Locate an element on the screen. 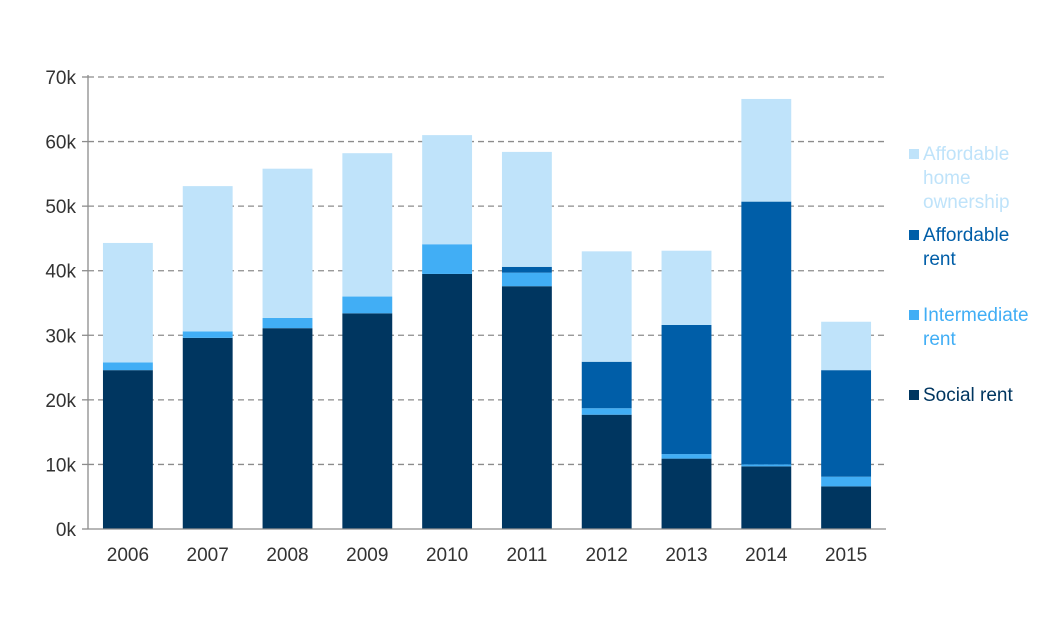 The image size is (1061, 621). x-tick-label-2011: 2011 is located at coordinates (526, 555).